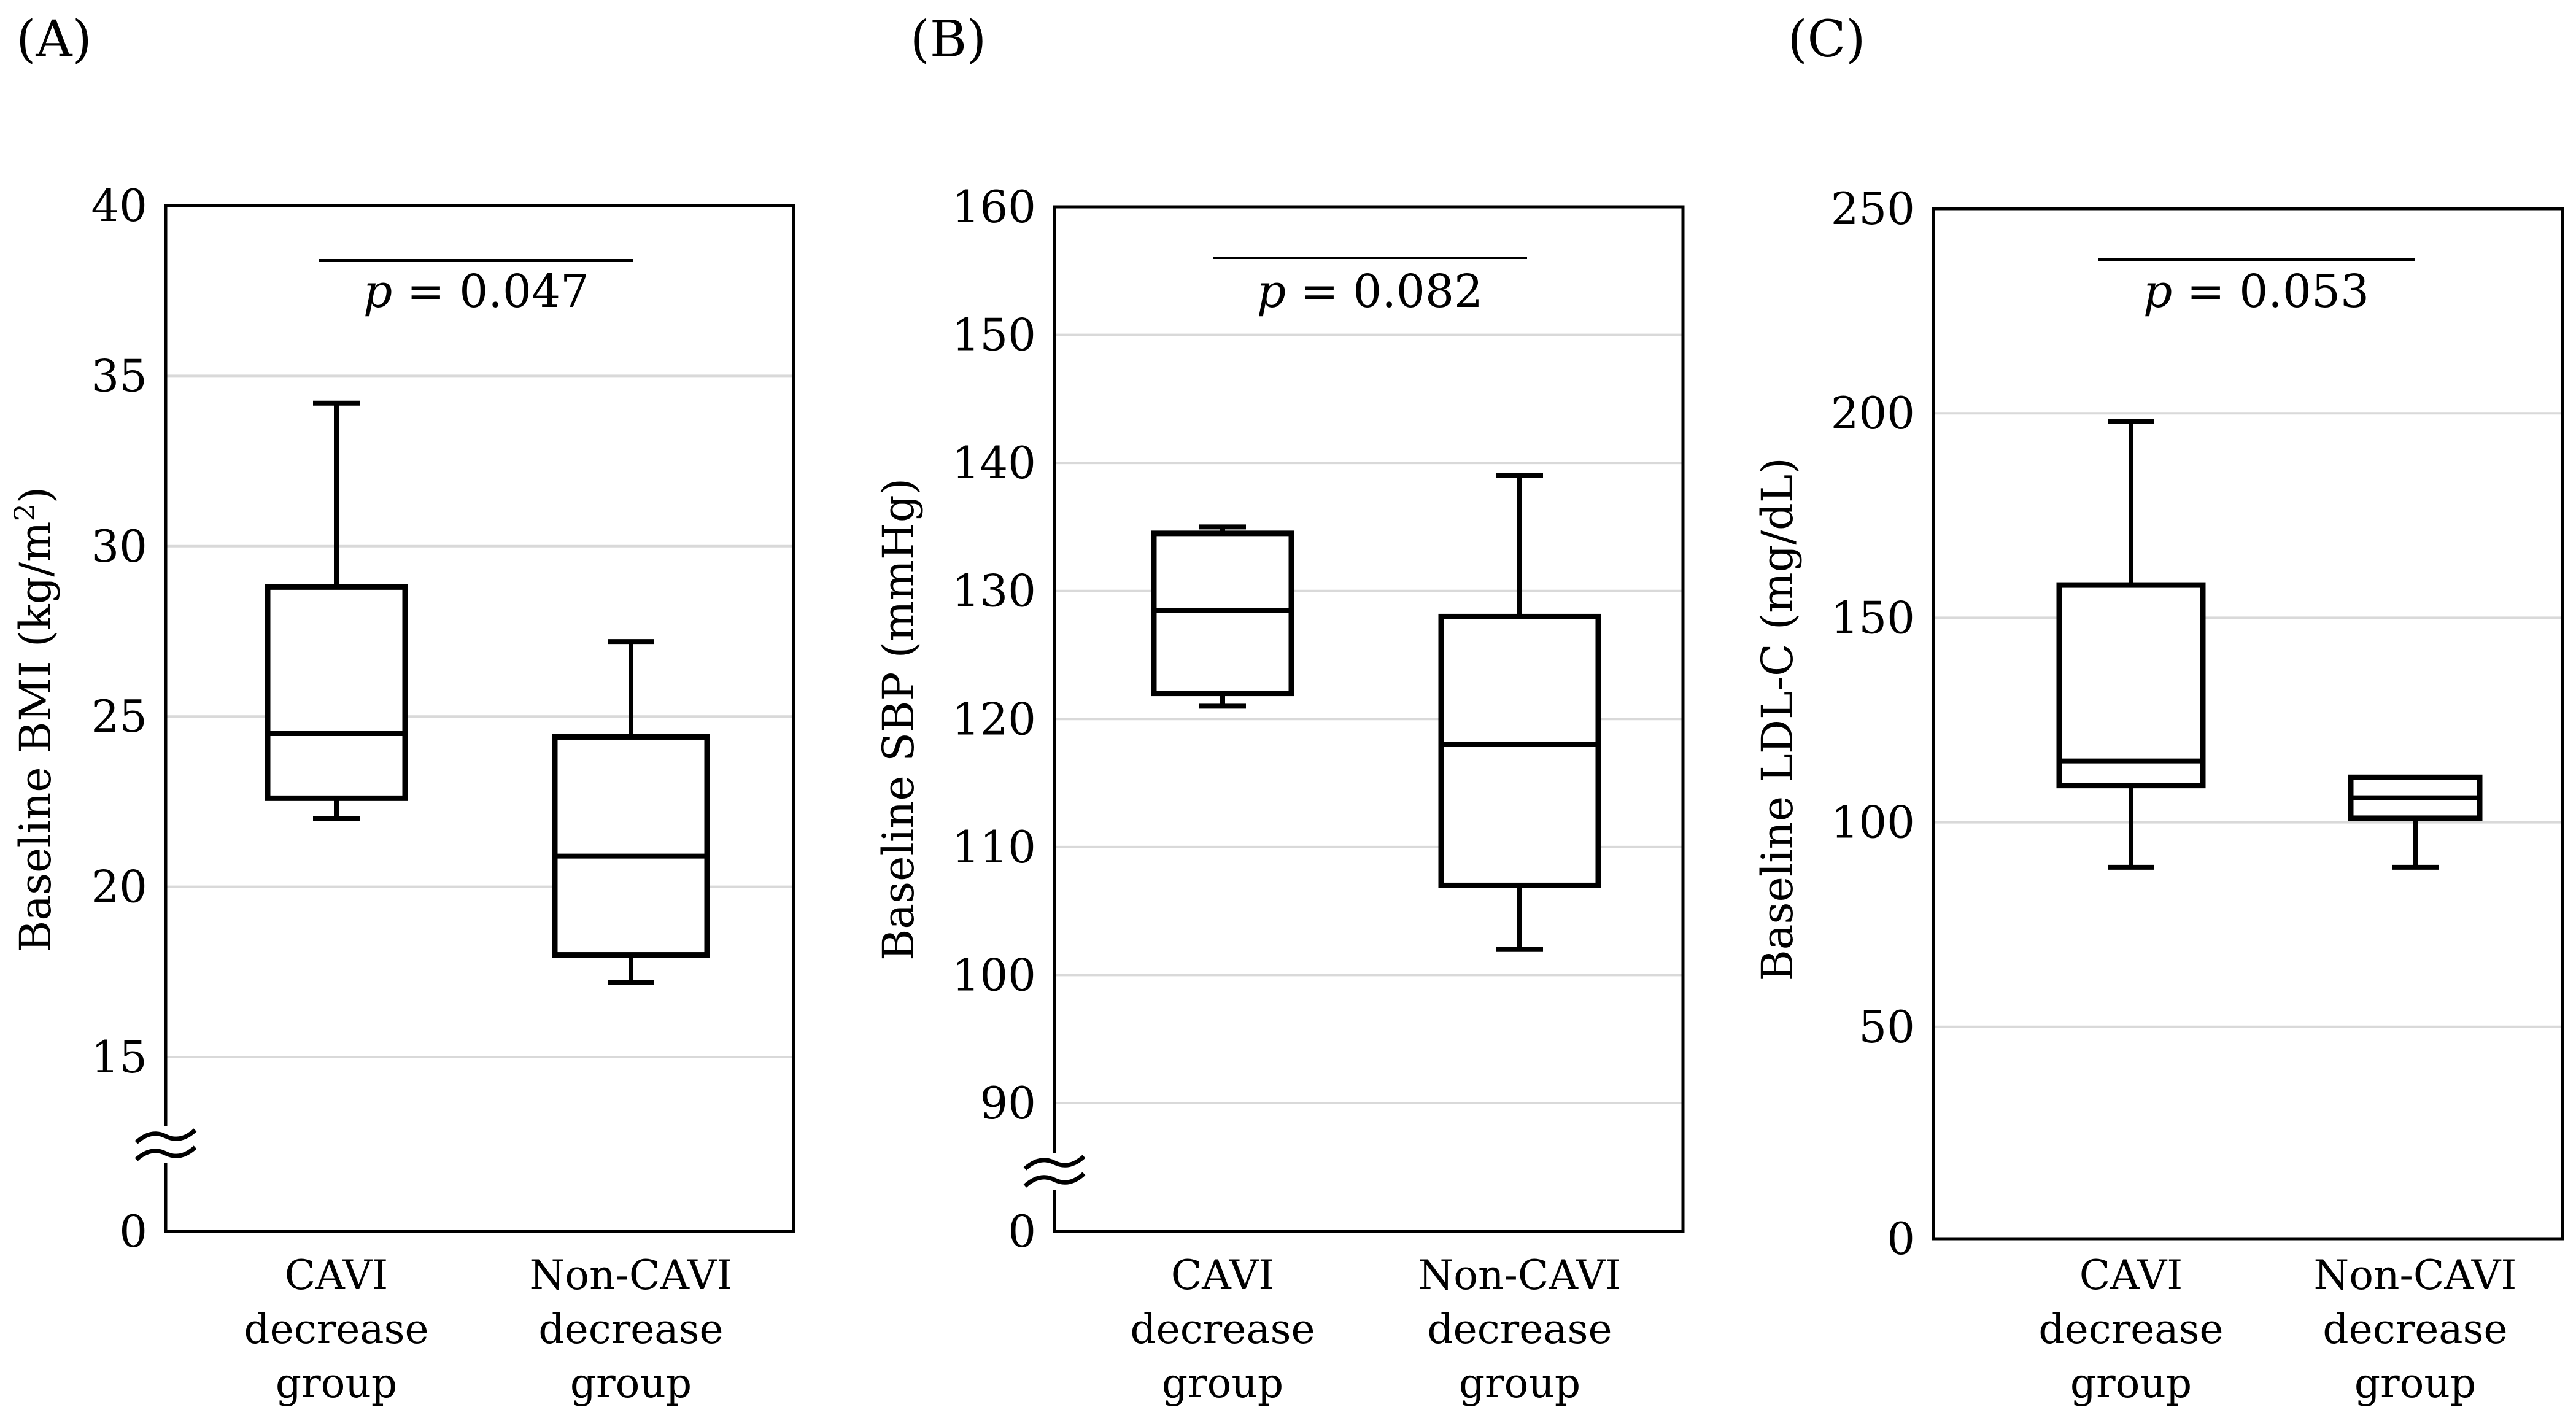  Describe the element at coordinates (994, 463) in the screenshot. I see `y-tick-label: 140` at that location.